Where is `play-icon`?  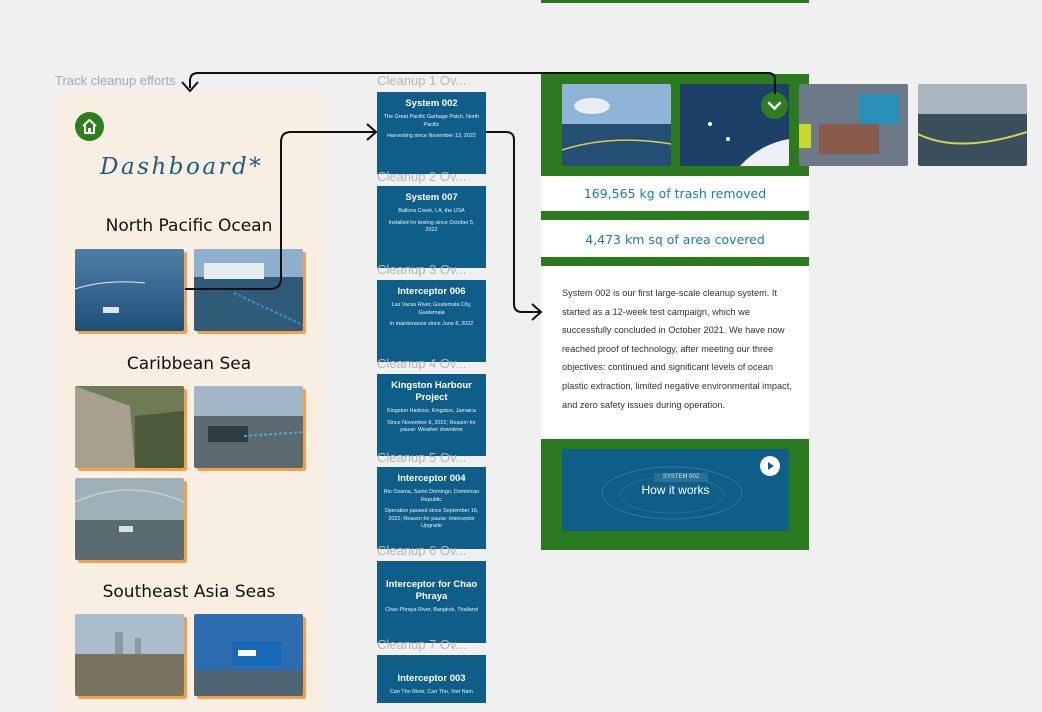 play-icon is located at coordinates (771, 466).